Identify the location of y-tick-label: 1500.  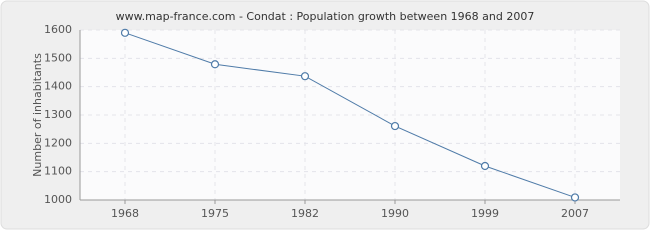
(58, 57).